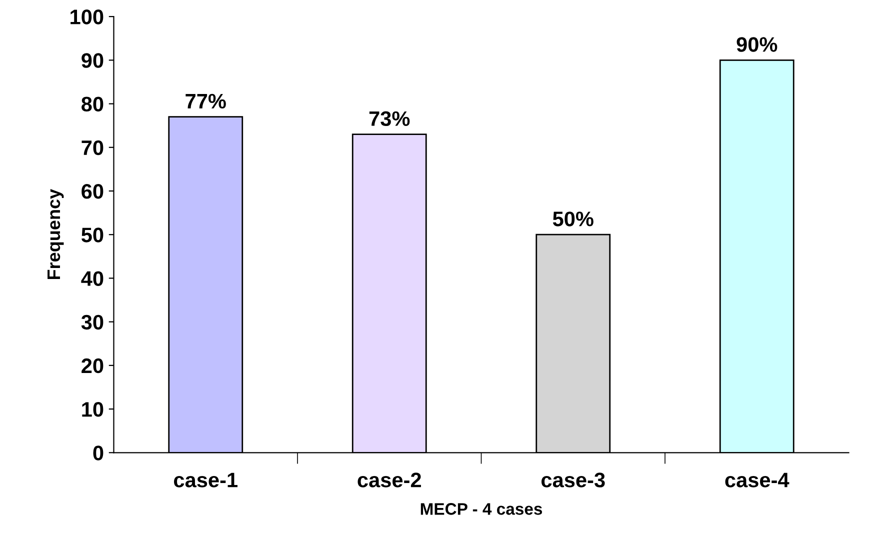 The height and width of the screenshot is (552, 875). What do you see at coordinates (573, 480) in the screenshot?
I see `x-tick-label: case-3` at bounding box center [573, 480].